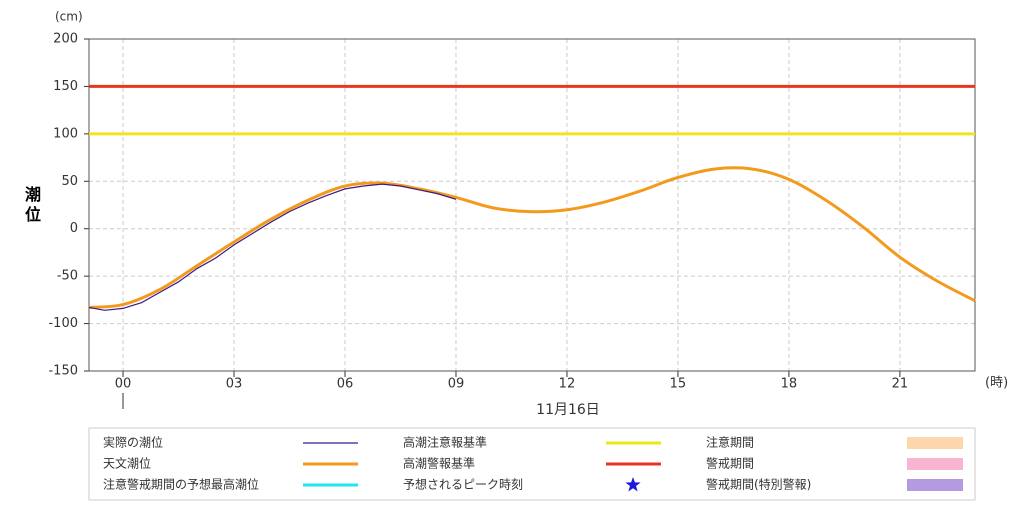 The width and height of the screenshot is (1024, 518). I want to click on y-tick-label: 0, so click(74, 228).